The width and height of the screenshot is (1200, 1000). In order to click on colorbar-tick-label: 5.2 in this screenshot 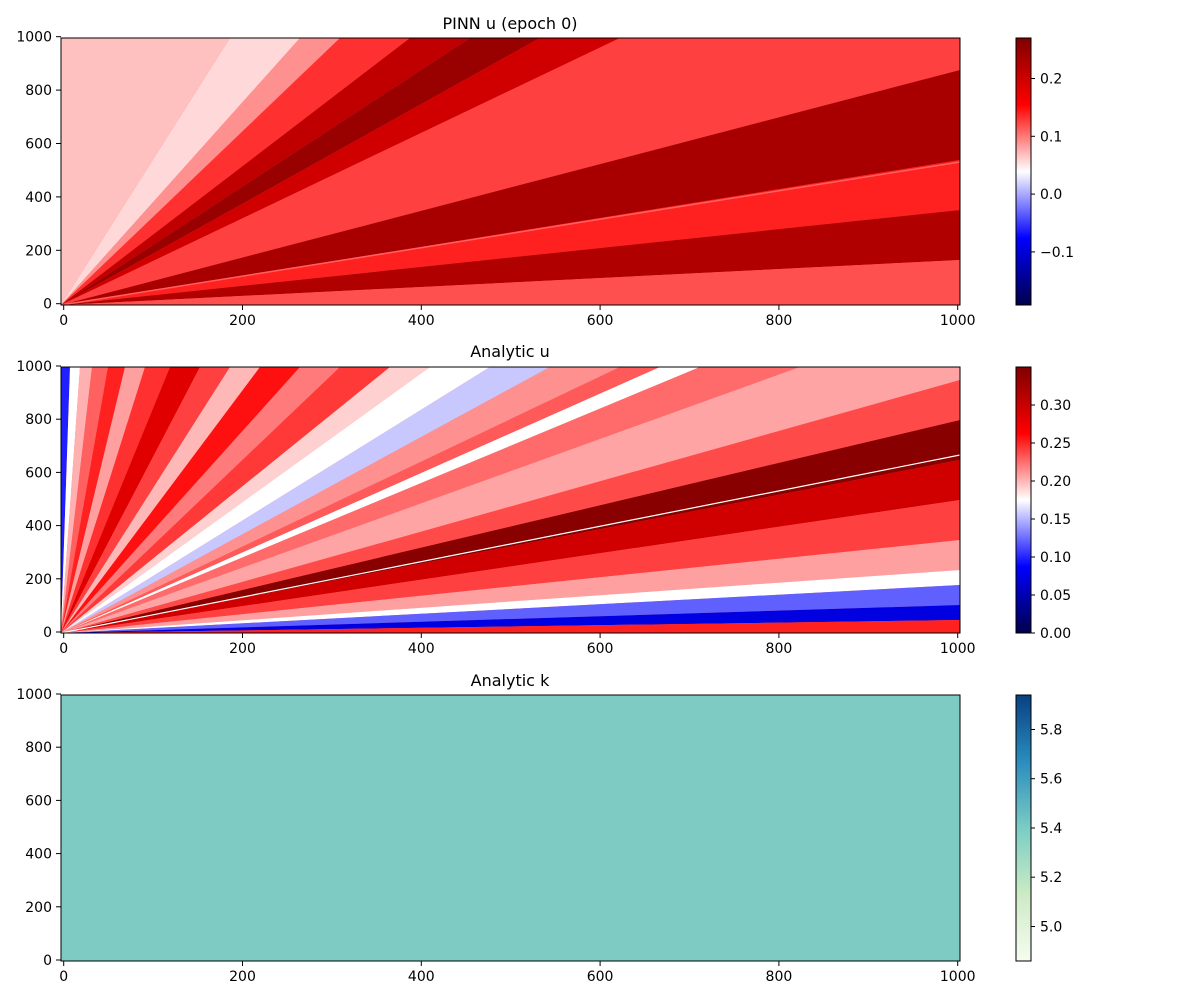, I will do `click(1051, 878)`.